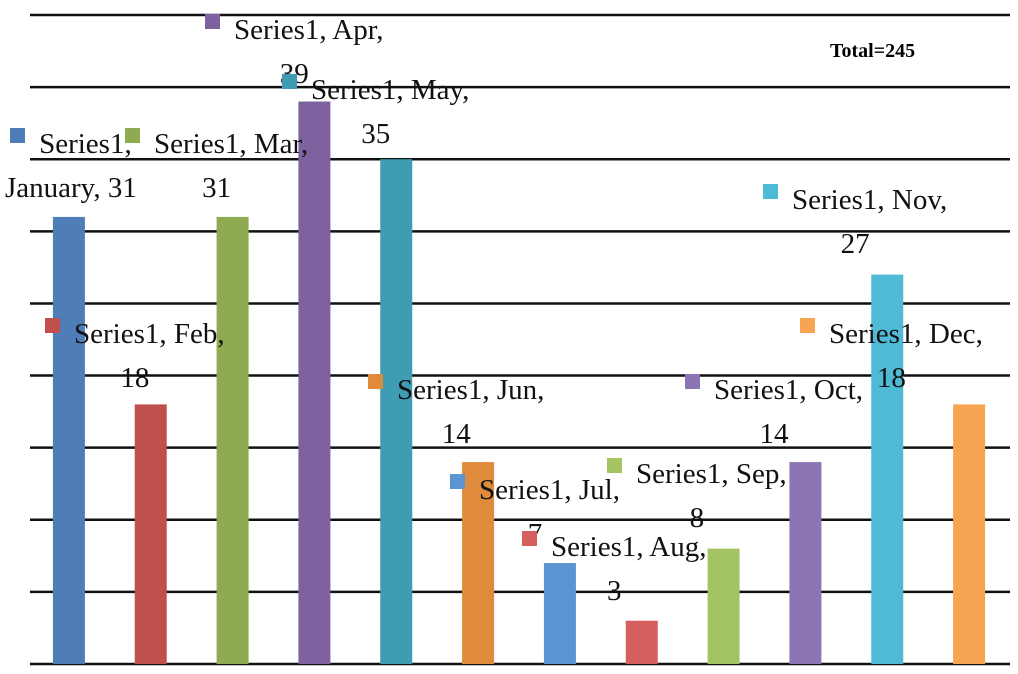 The image size is (1018, 674). What do you see at coordinates (440, 90) in the screenshot?
I see `label-category: May` at bounding box center [440, 90].